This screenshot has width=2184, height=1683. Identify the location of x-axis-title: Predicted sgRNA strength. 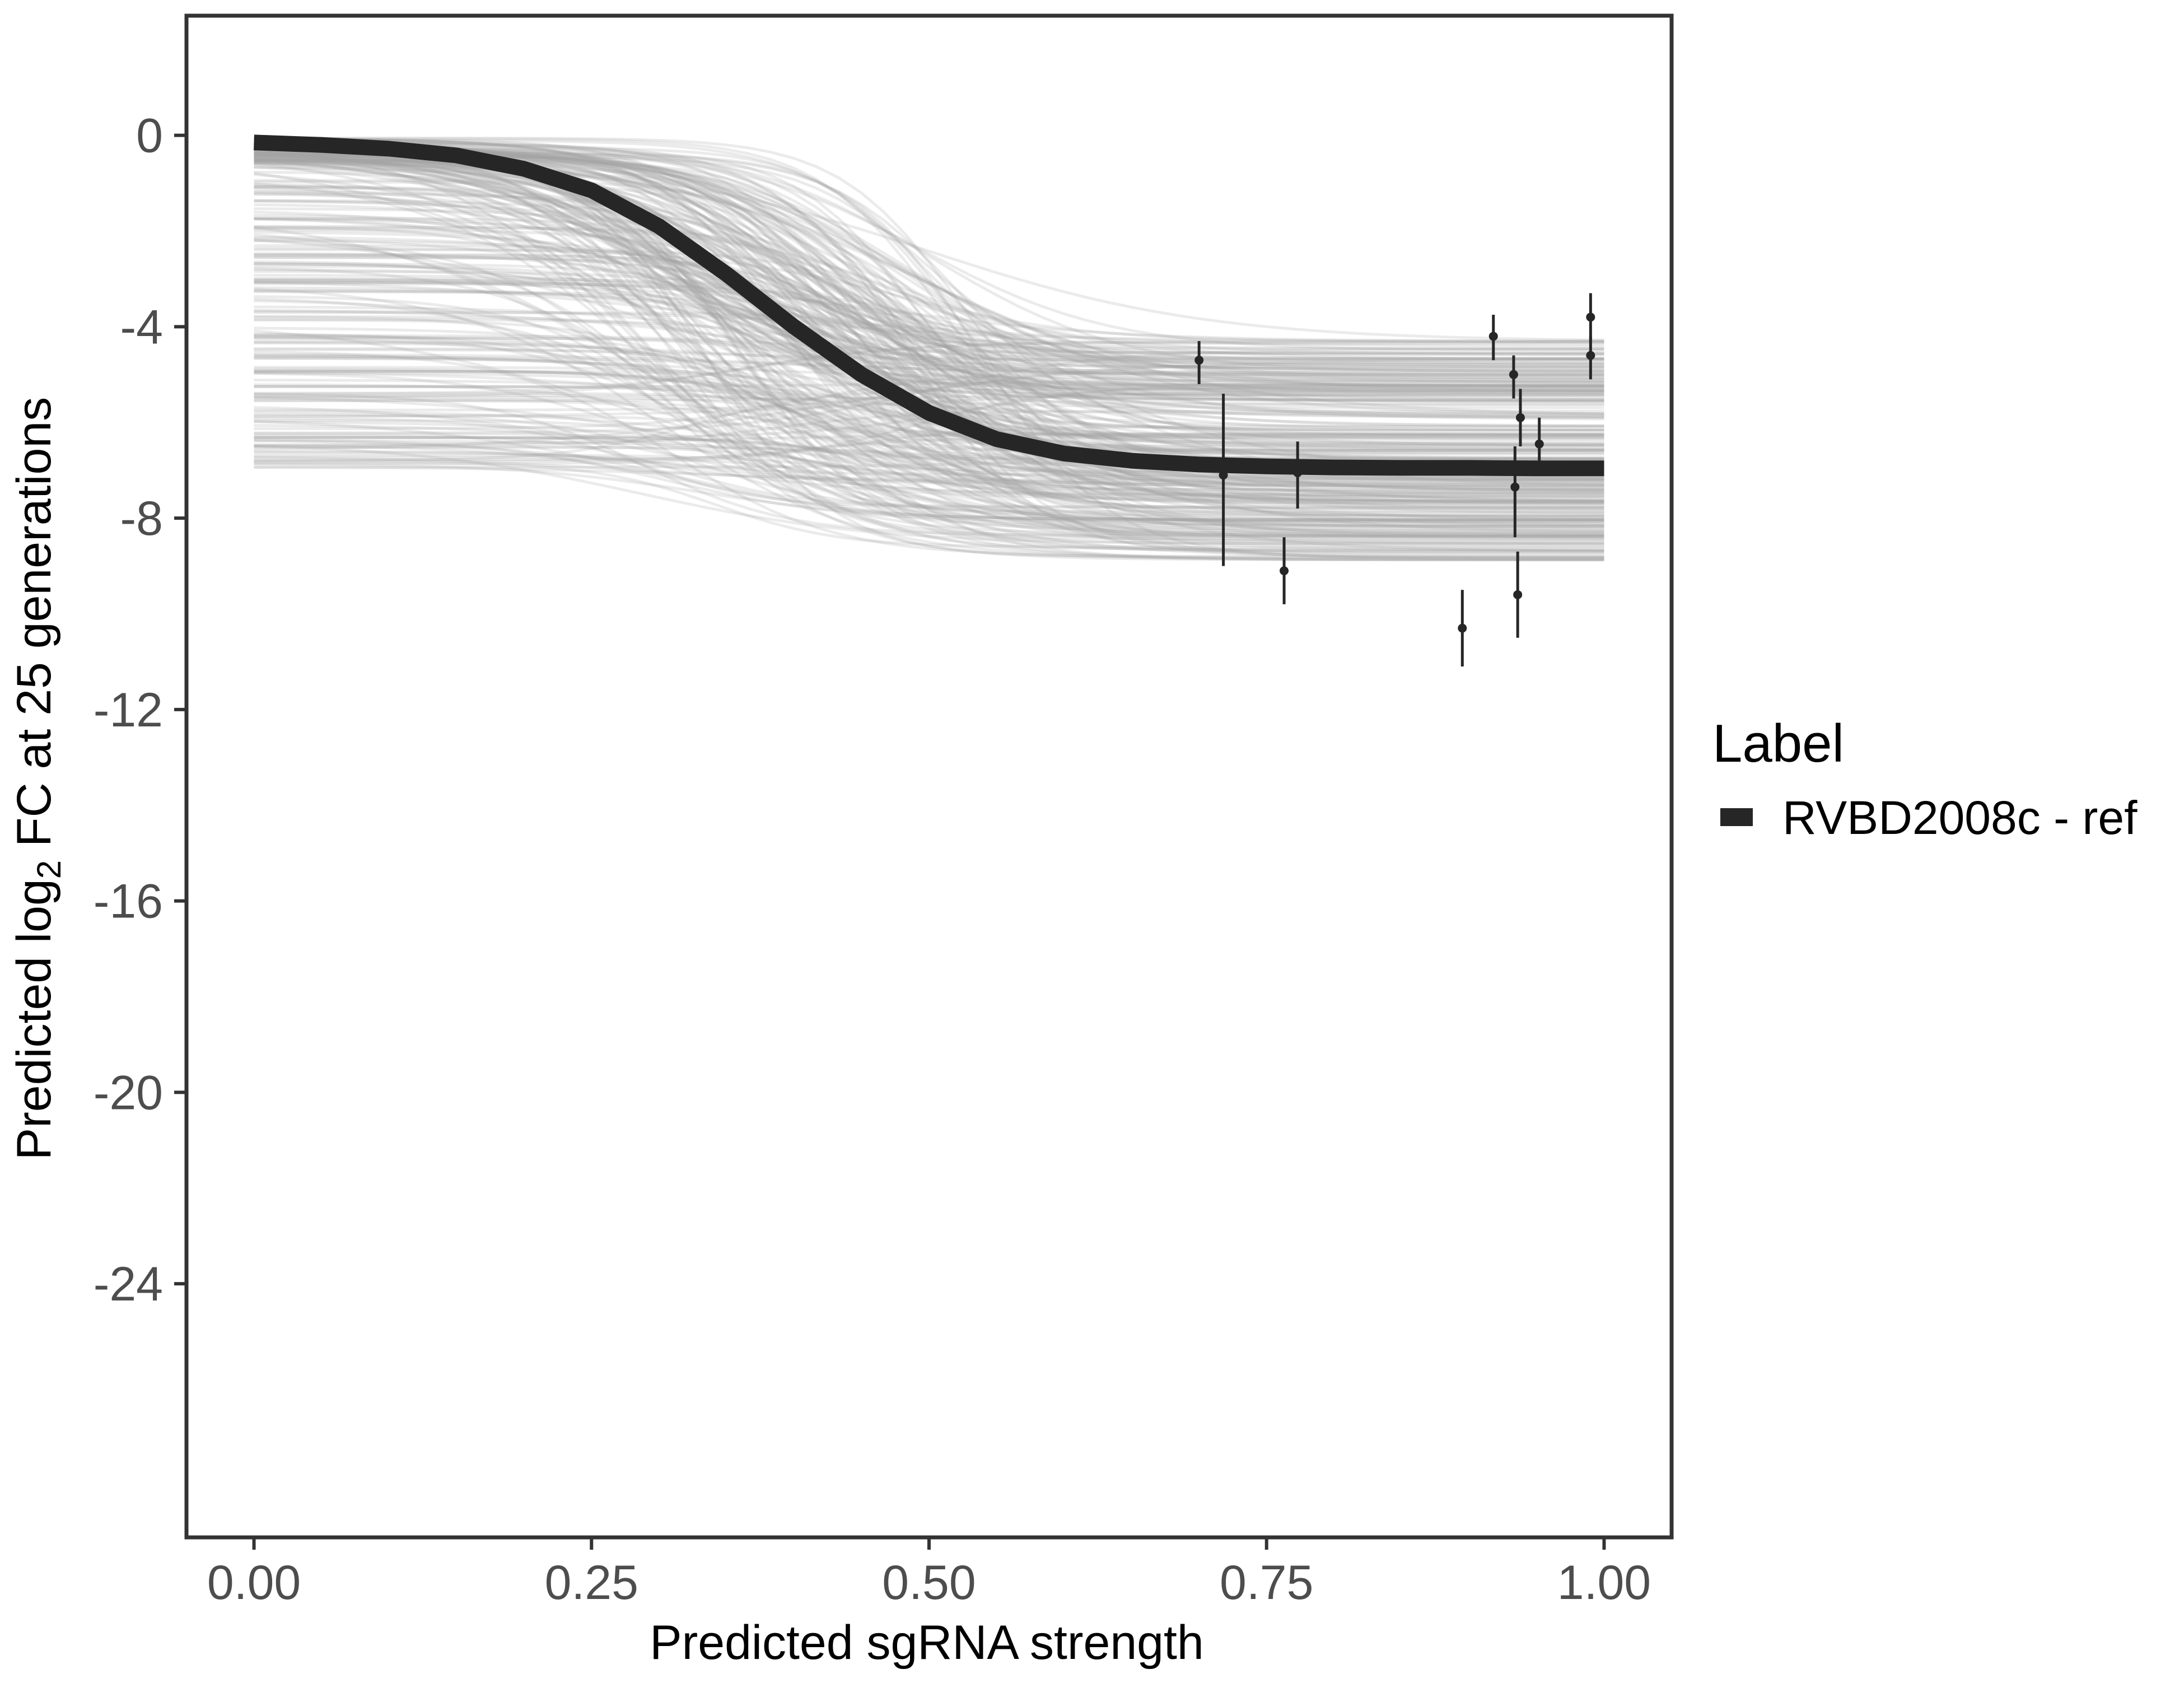
(927, 1643).